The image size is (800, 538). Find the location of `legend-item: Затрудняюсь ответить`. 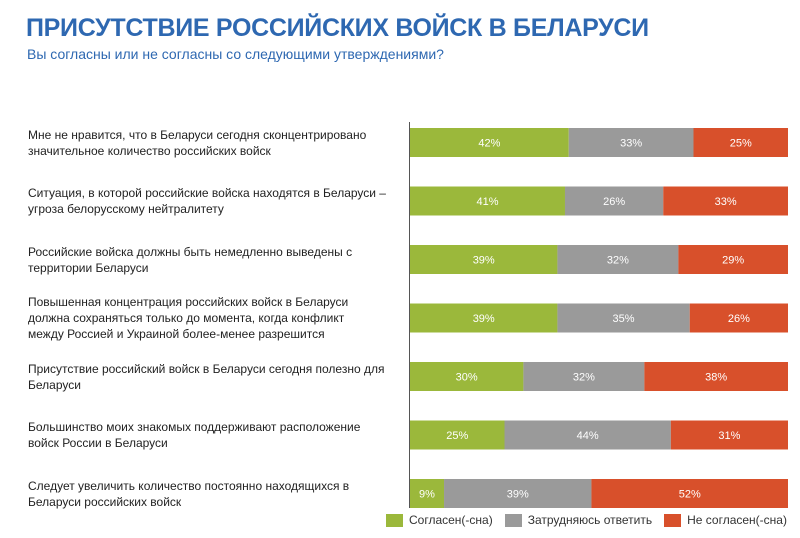

legend-item: Затрудняюсь ответить is located at coordinates (578, 520).